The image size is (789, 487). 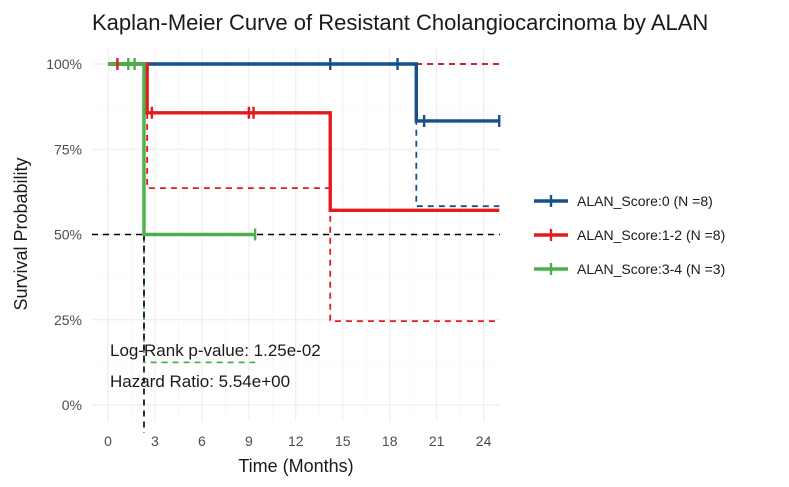 I want to click on x-axis-title: Time (Months), so click(x=295, y=466).